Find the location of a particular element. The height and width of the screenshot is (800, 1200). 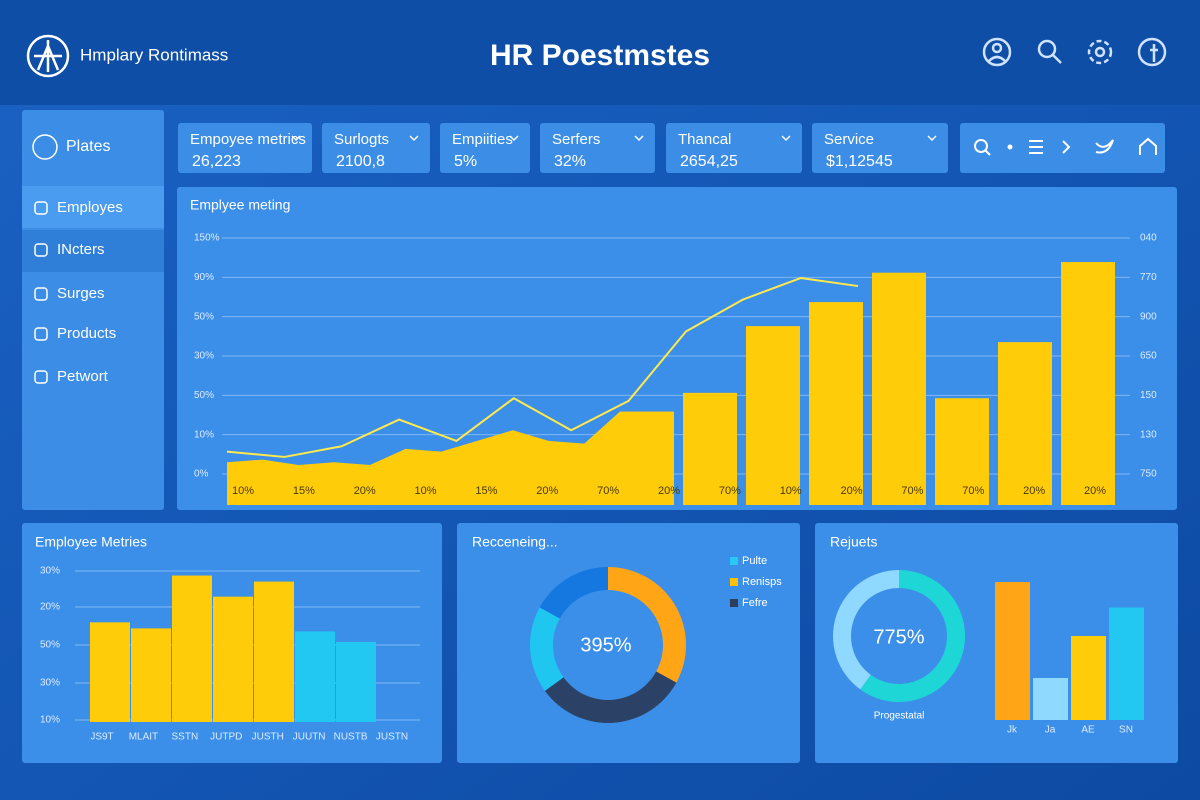

nav-item: Employes is located at coordinates (78, 207).